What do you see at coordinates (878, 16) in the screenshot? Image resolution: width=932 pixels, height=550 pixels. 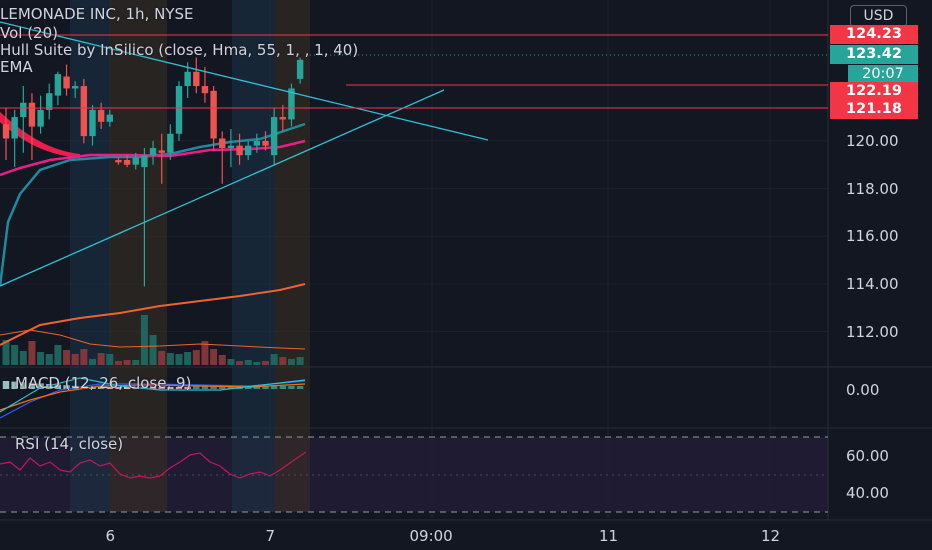 I see `currency-button: USD` at bounding box center [878, 16].